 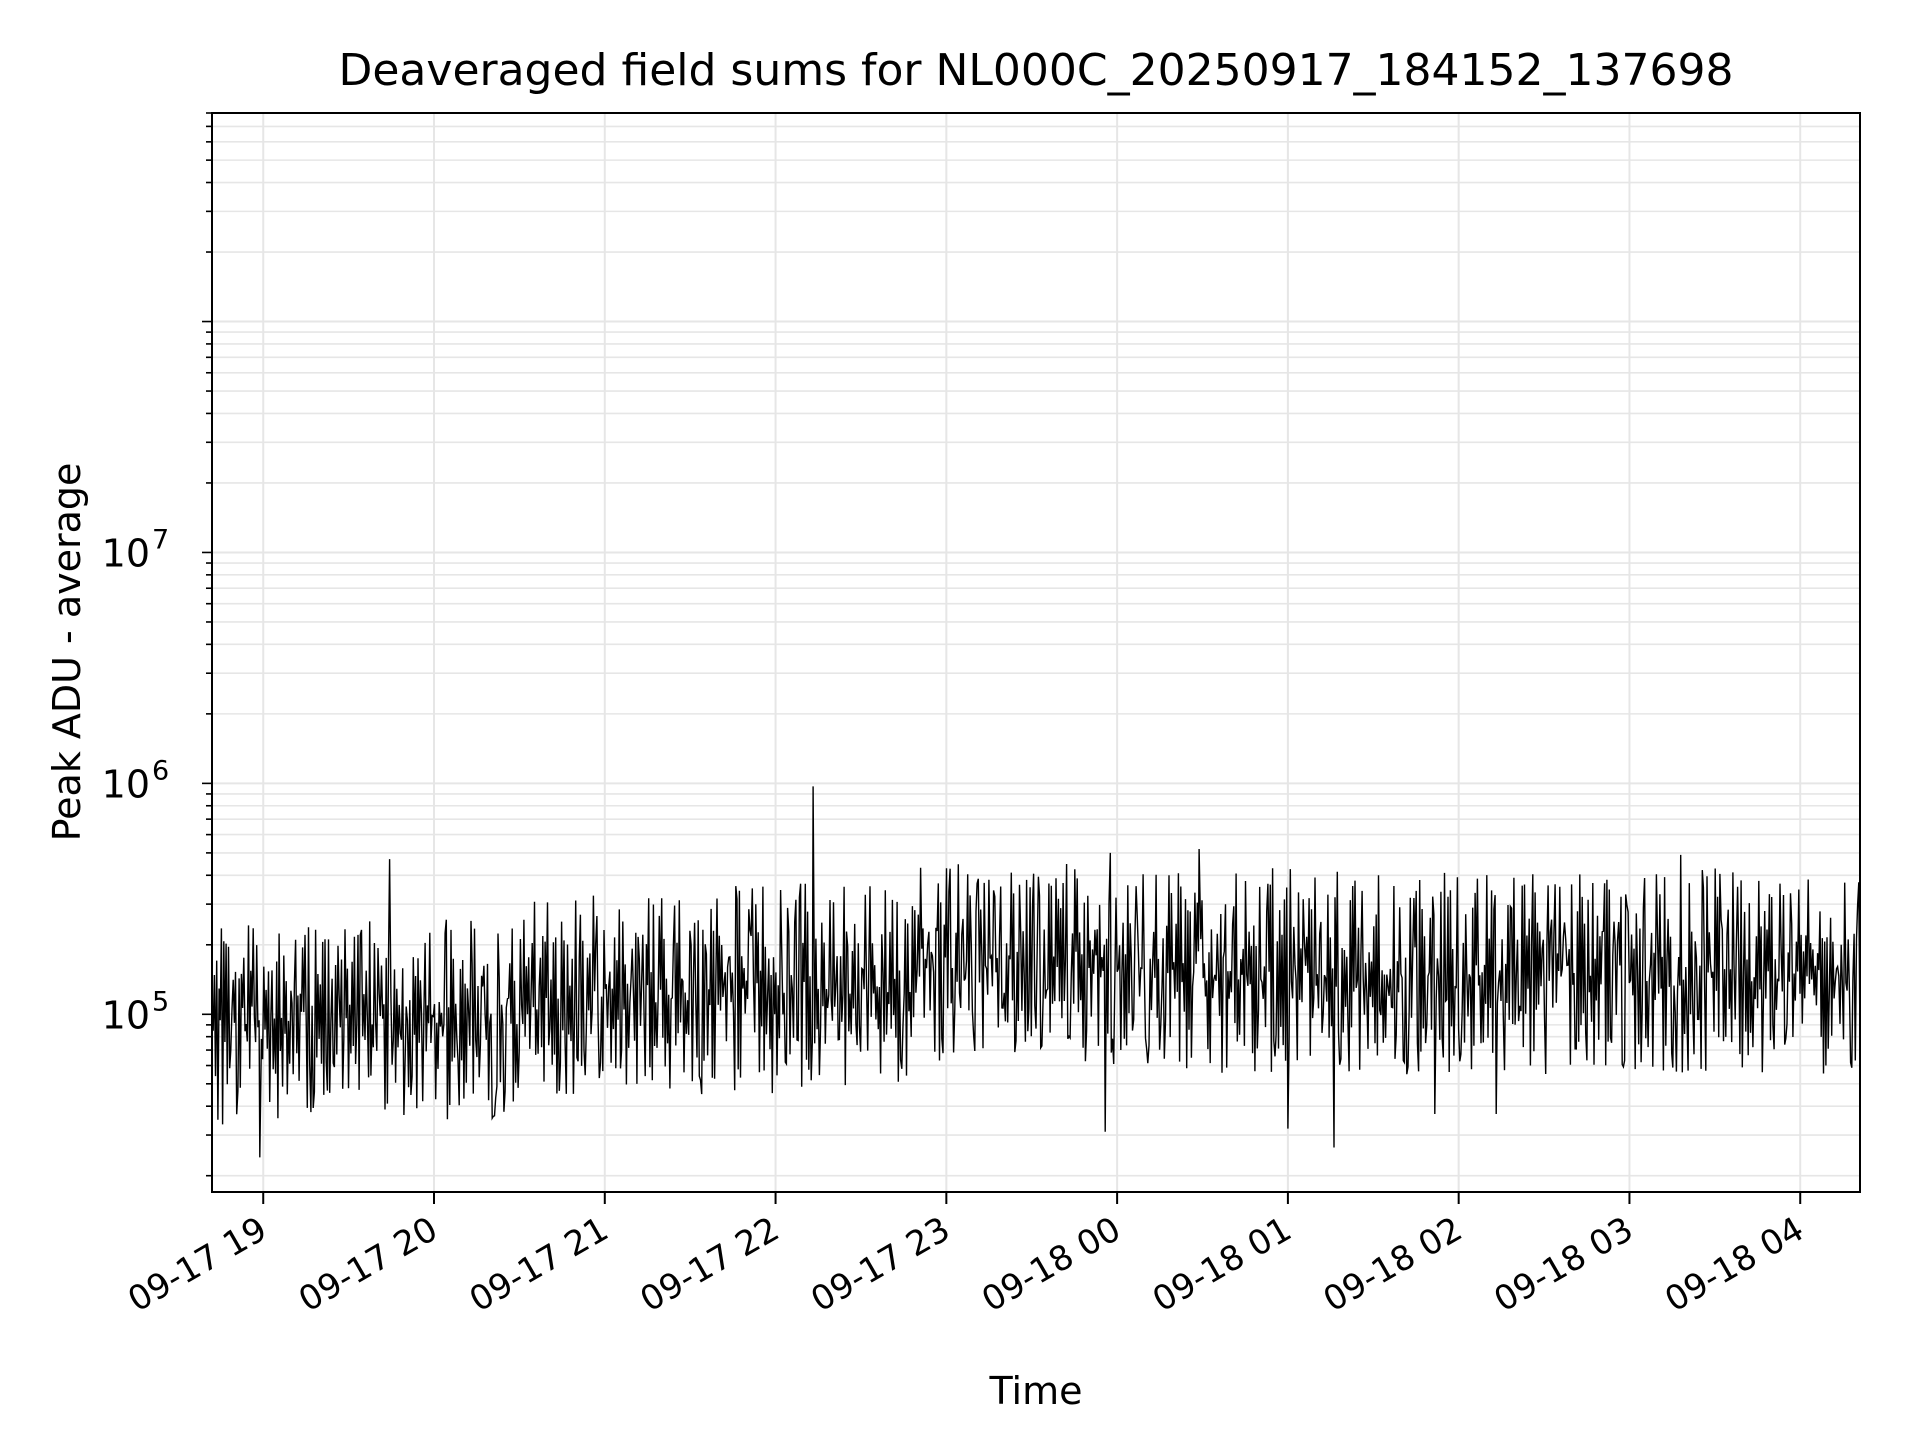 I want to click on y-tick-exponent: 6, so click(x=160, y=770).